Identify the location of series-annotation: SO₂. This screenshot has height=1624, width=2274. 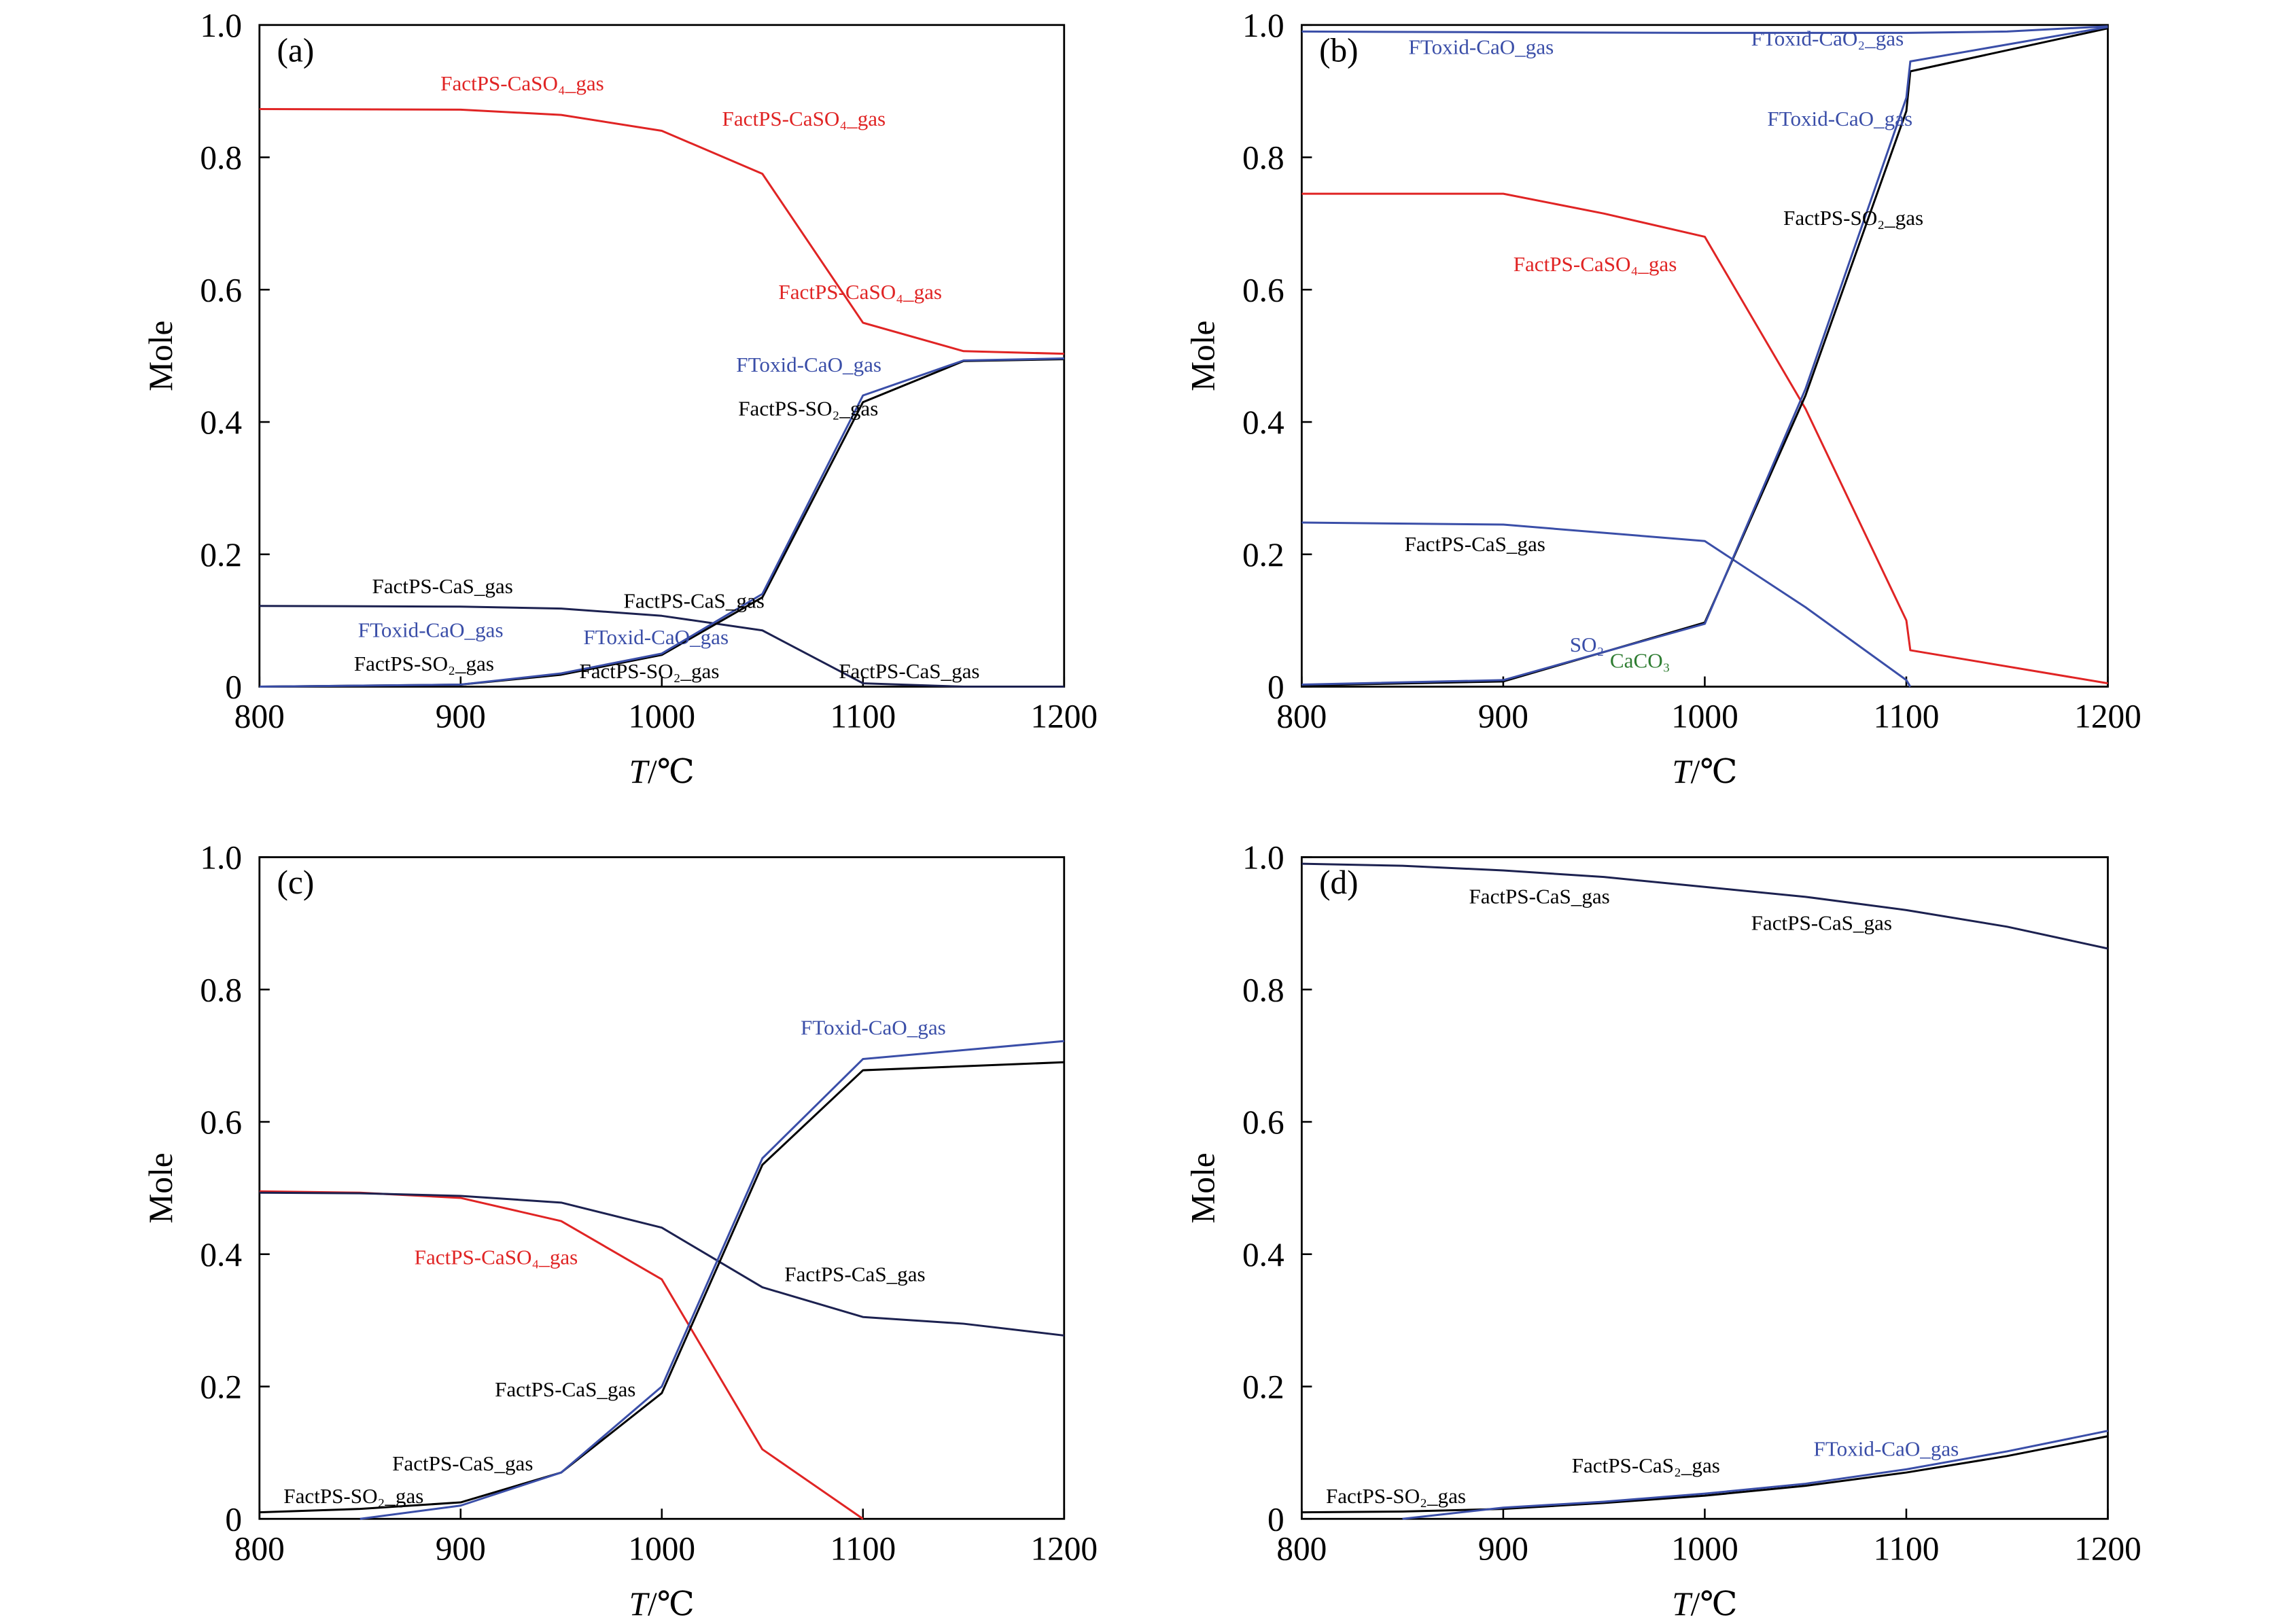
(1587, 644).